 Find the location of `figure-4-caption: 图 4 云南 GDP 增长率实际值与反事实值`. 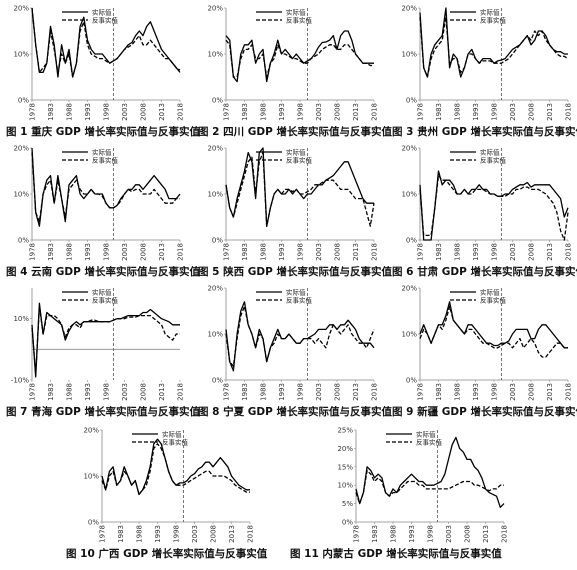

figure-4-caption: 图 4 云南 GDP 增长率实际值与反事实值 is located at coordinates (103, 272).